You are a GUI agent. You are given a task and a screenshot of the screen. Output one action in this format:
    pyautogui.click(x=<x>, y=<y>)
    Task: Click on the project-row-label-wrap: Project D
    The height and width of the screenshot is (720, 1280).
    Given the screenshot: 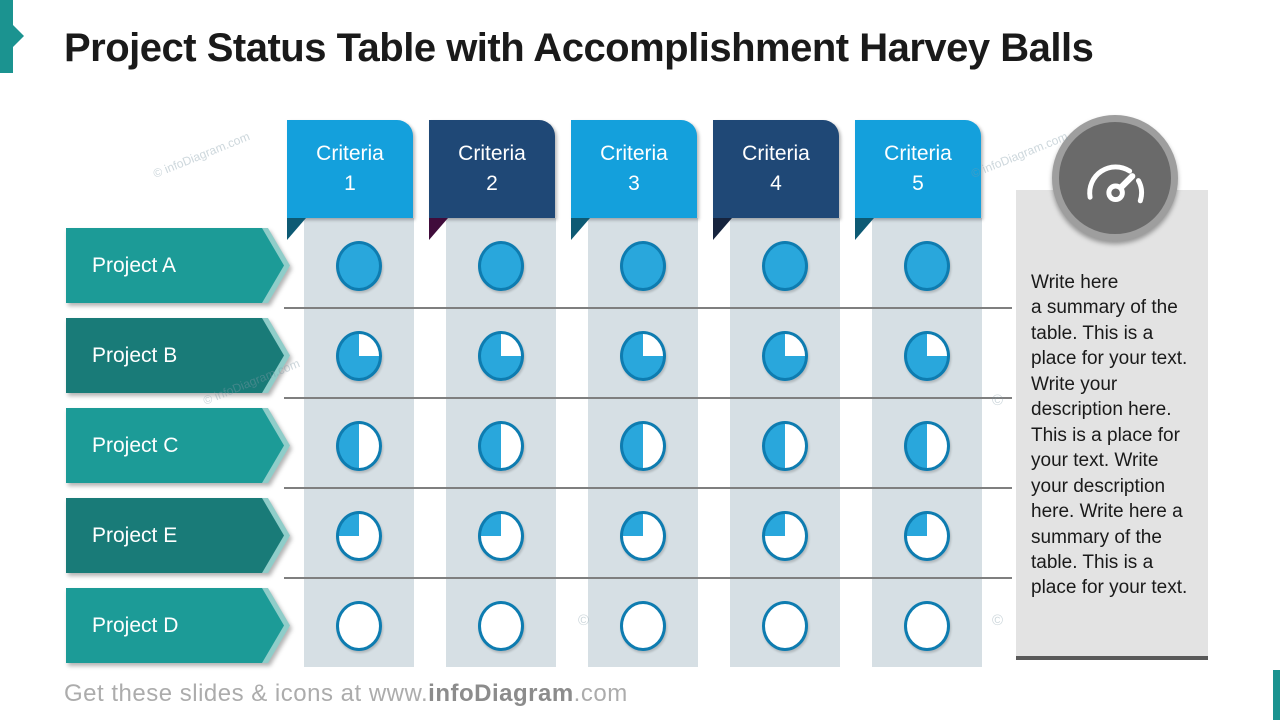 What is the action you would take?
    pyautogui.click(x=178, y=625)
    